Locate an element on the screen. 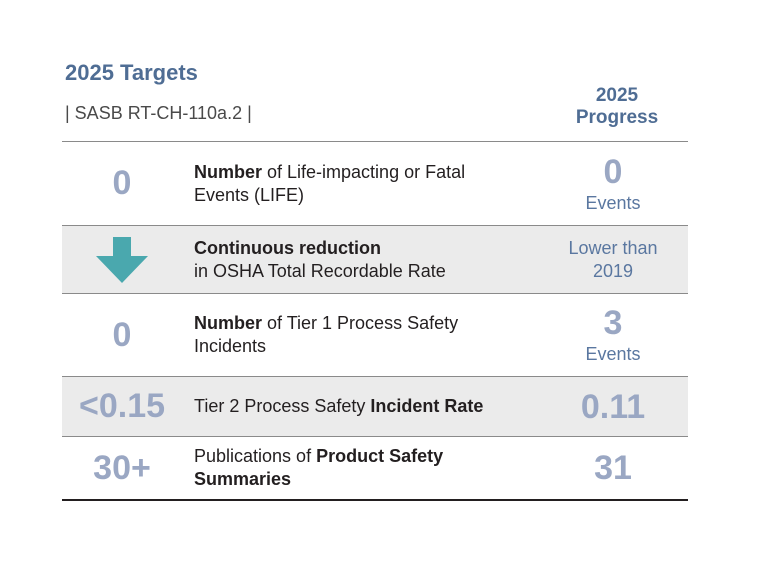 The width and height of the screenshot is (774, 561). down-arrow-icon is located at coordinates (122, 259).